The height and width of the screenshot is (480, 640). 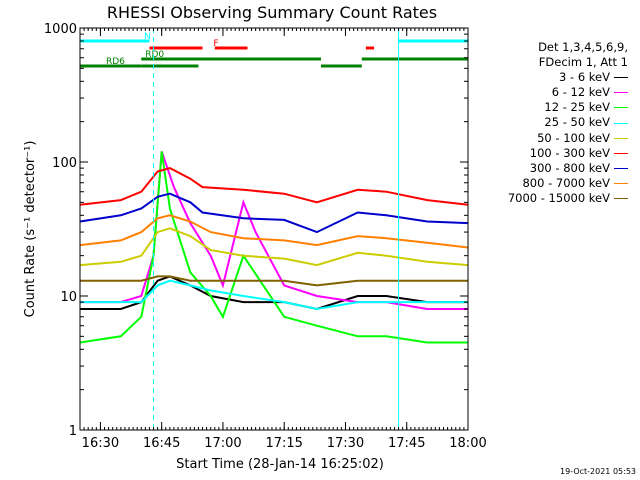 I want to click on legend-entry: 300 - 800 keV, so click(x=568, y=168).